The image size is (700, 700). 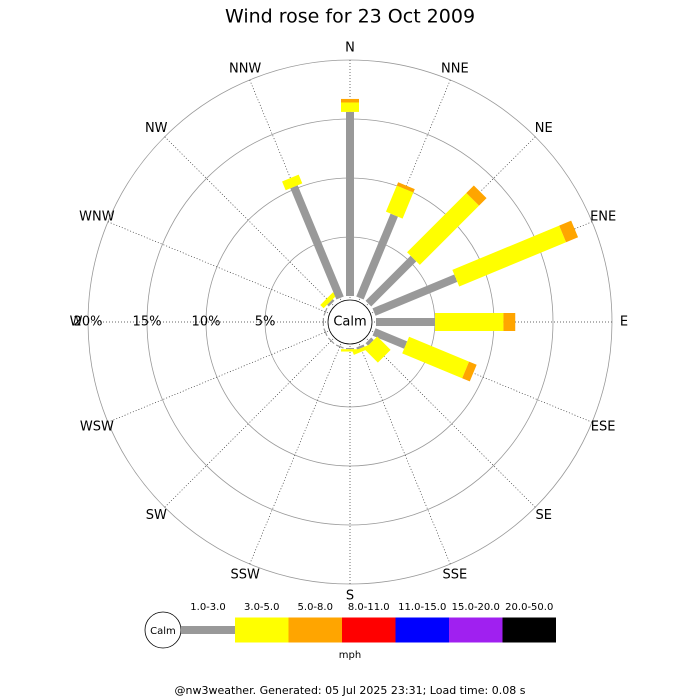 What do you see at coordinates (156, 128) in the screenshot?
I see `direction-label: NW` at bounding box center [156, 128].